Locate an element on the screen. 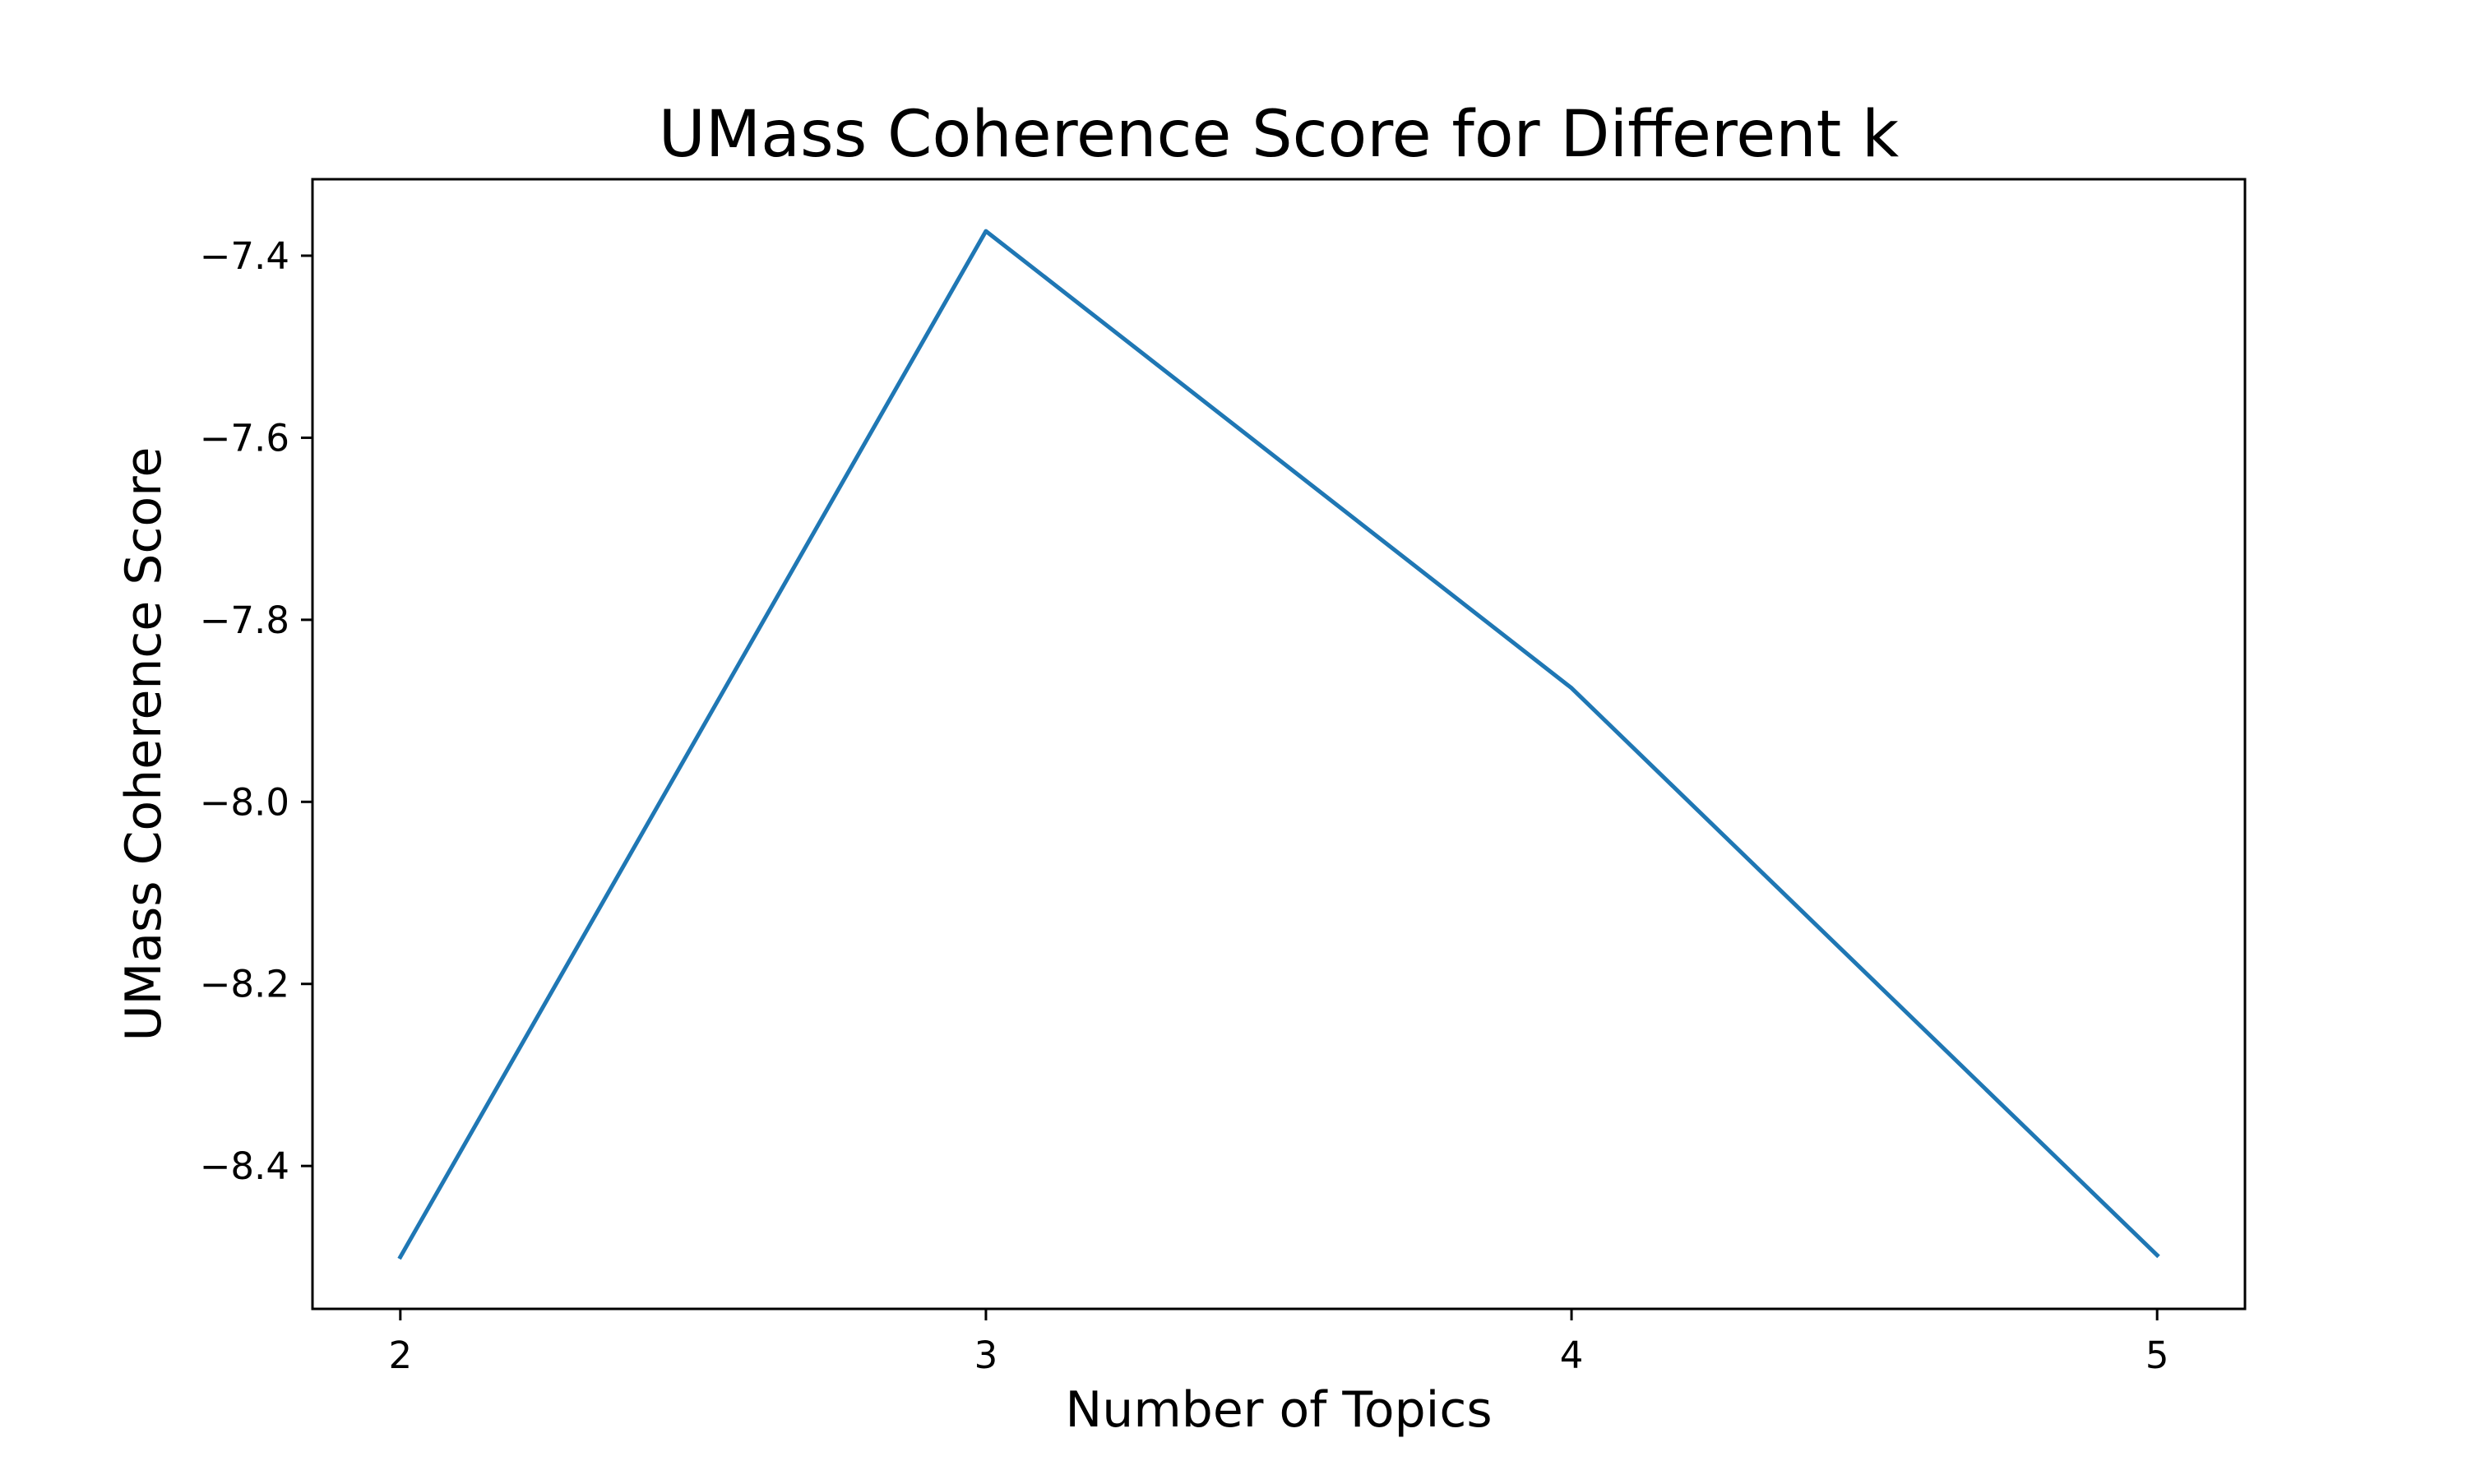  y-tick-label: −7.6 is located at coordinates (244, 438).